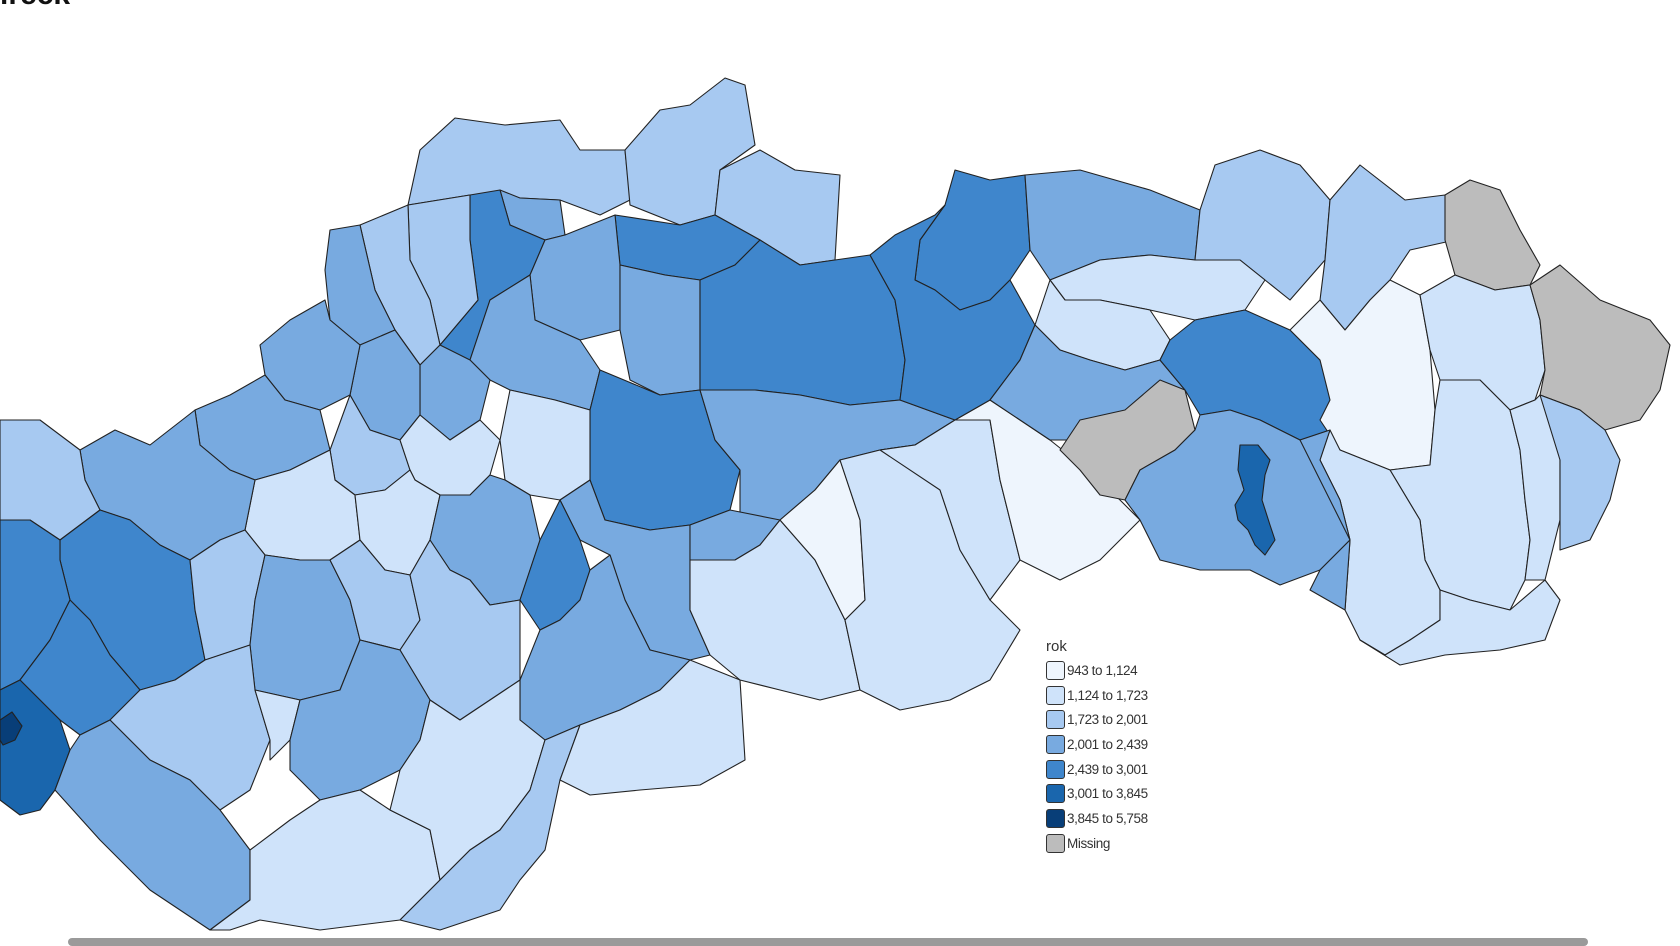  Describe the element at coordinates (1102, 670) in the screenshot. I see `legend-label: 943 to 1,124` at that location.